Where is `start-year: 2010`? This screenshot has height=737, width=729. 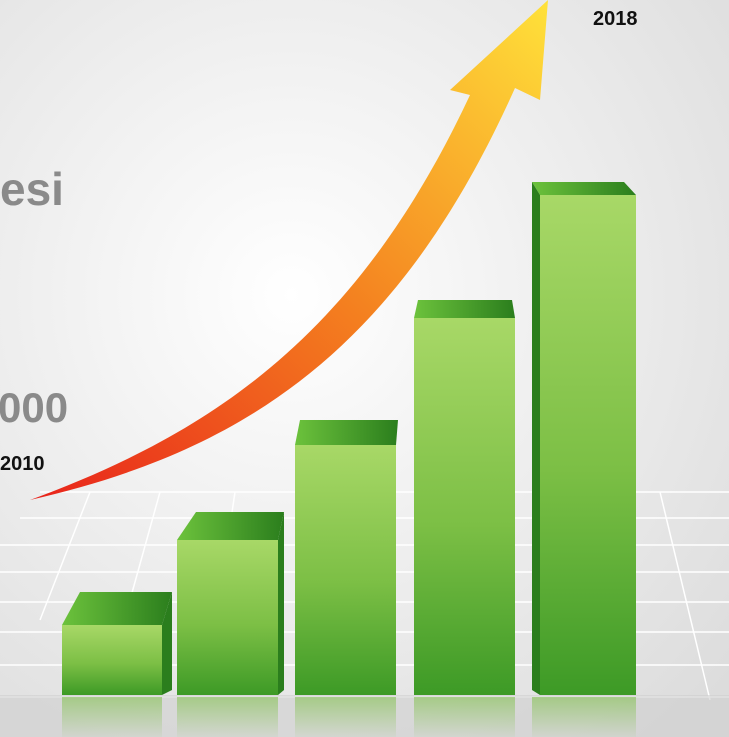
start-year: 2010 is located at coordinates (22, 464).